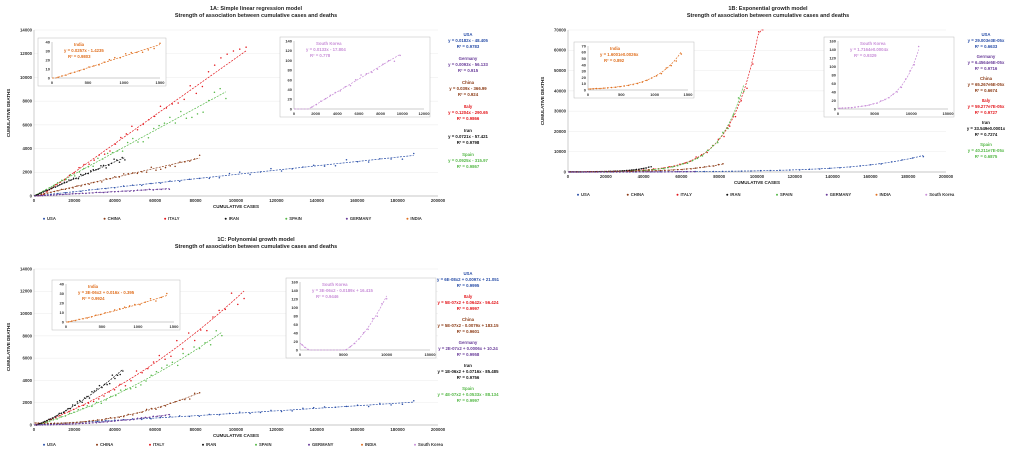 The height and width of the screenshot is (462, 1024). I want to click on chart-1b-inset-point-skorea, so click(893, 94).